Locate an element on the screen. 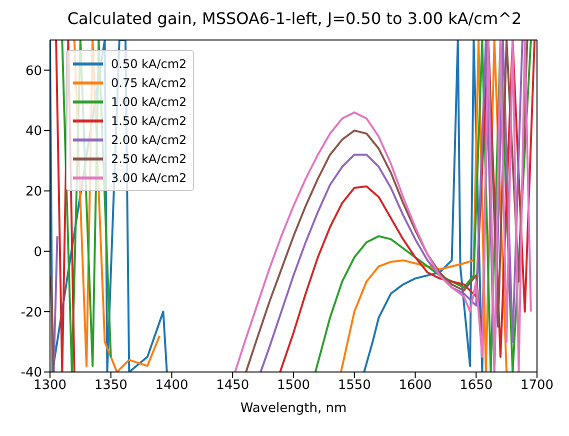  y-tick-label: 60 is located at coordinates (33, 71).